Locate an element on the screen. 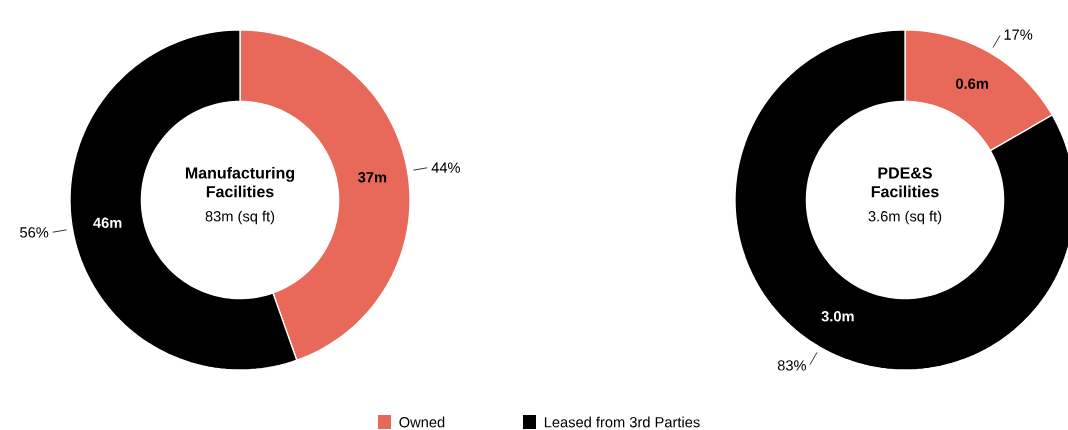 Image resolution: width=1068 pixels, height=430 pixels. text: Manufacturing Facilities is located at coordinates (240, 182).